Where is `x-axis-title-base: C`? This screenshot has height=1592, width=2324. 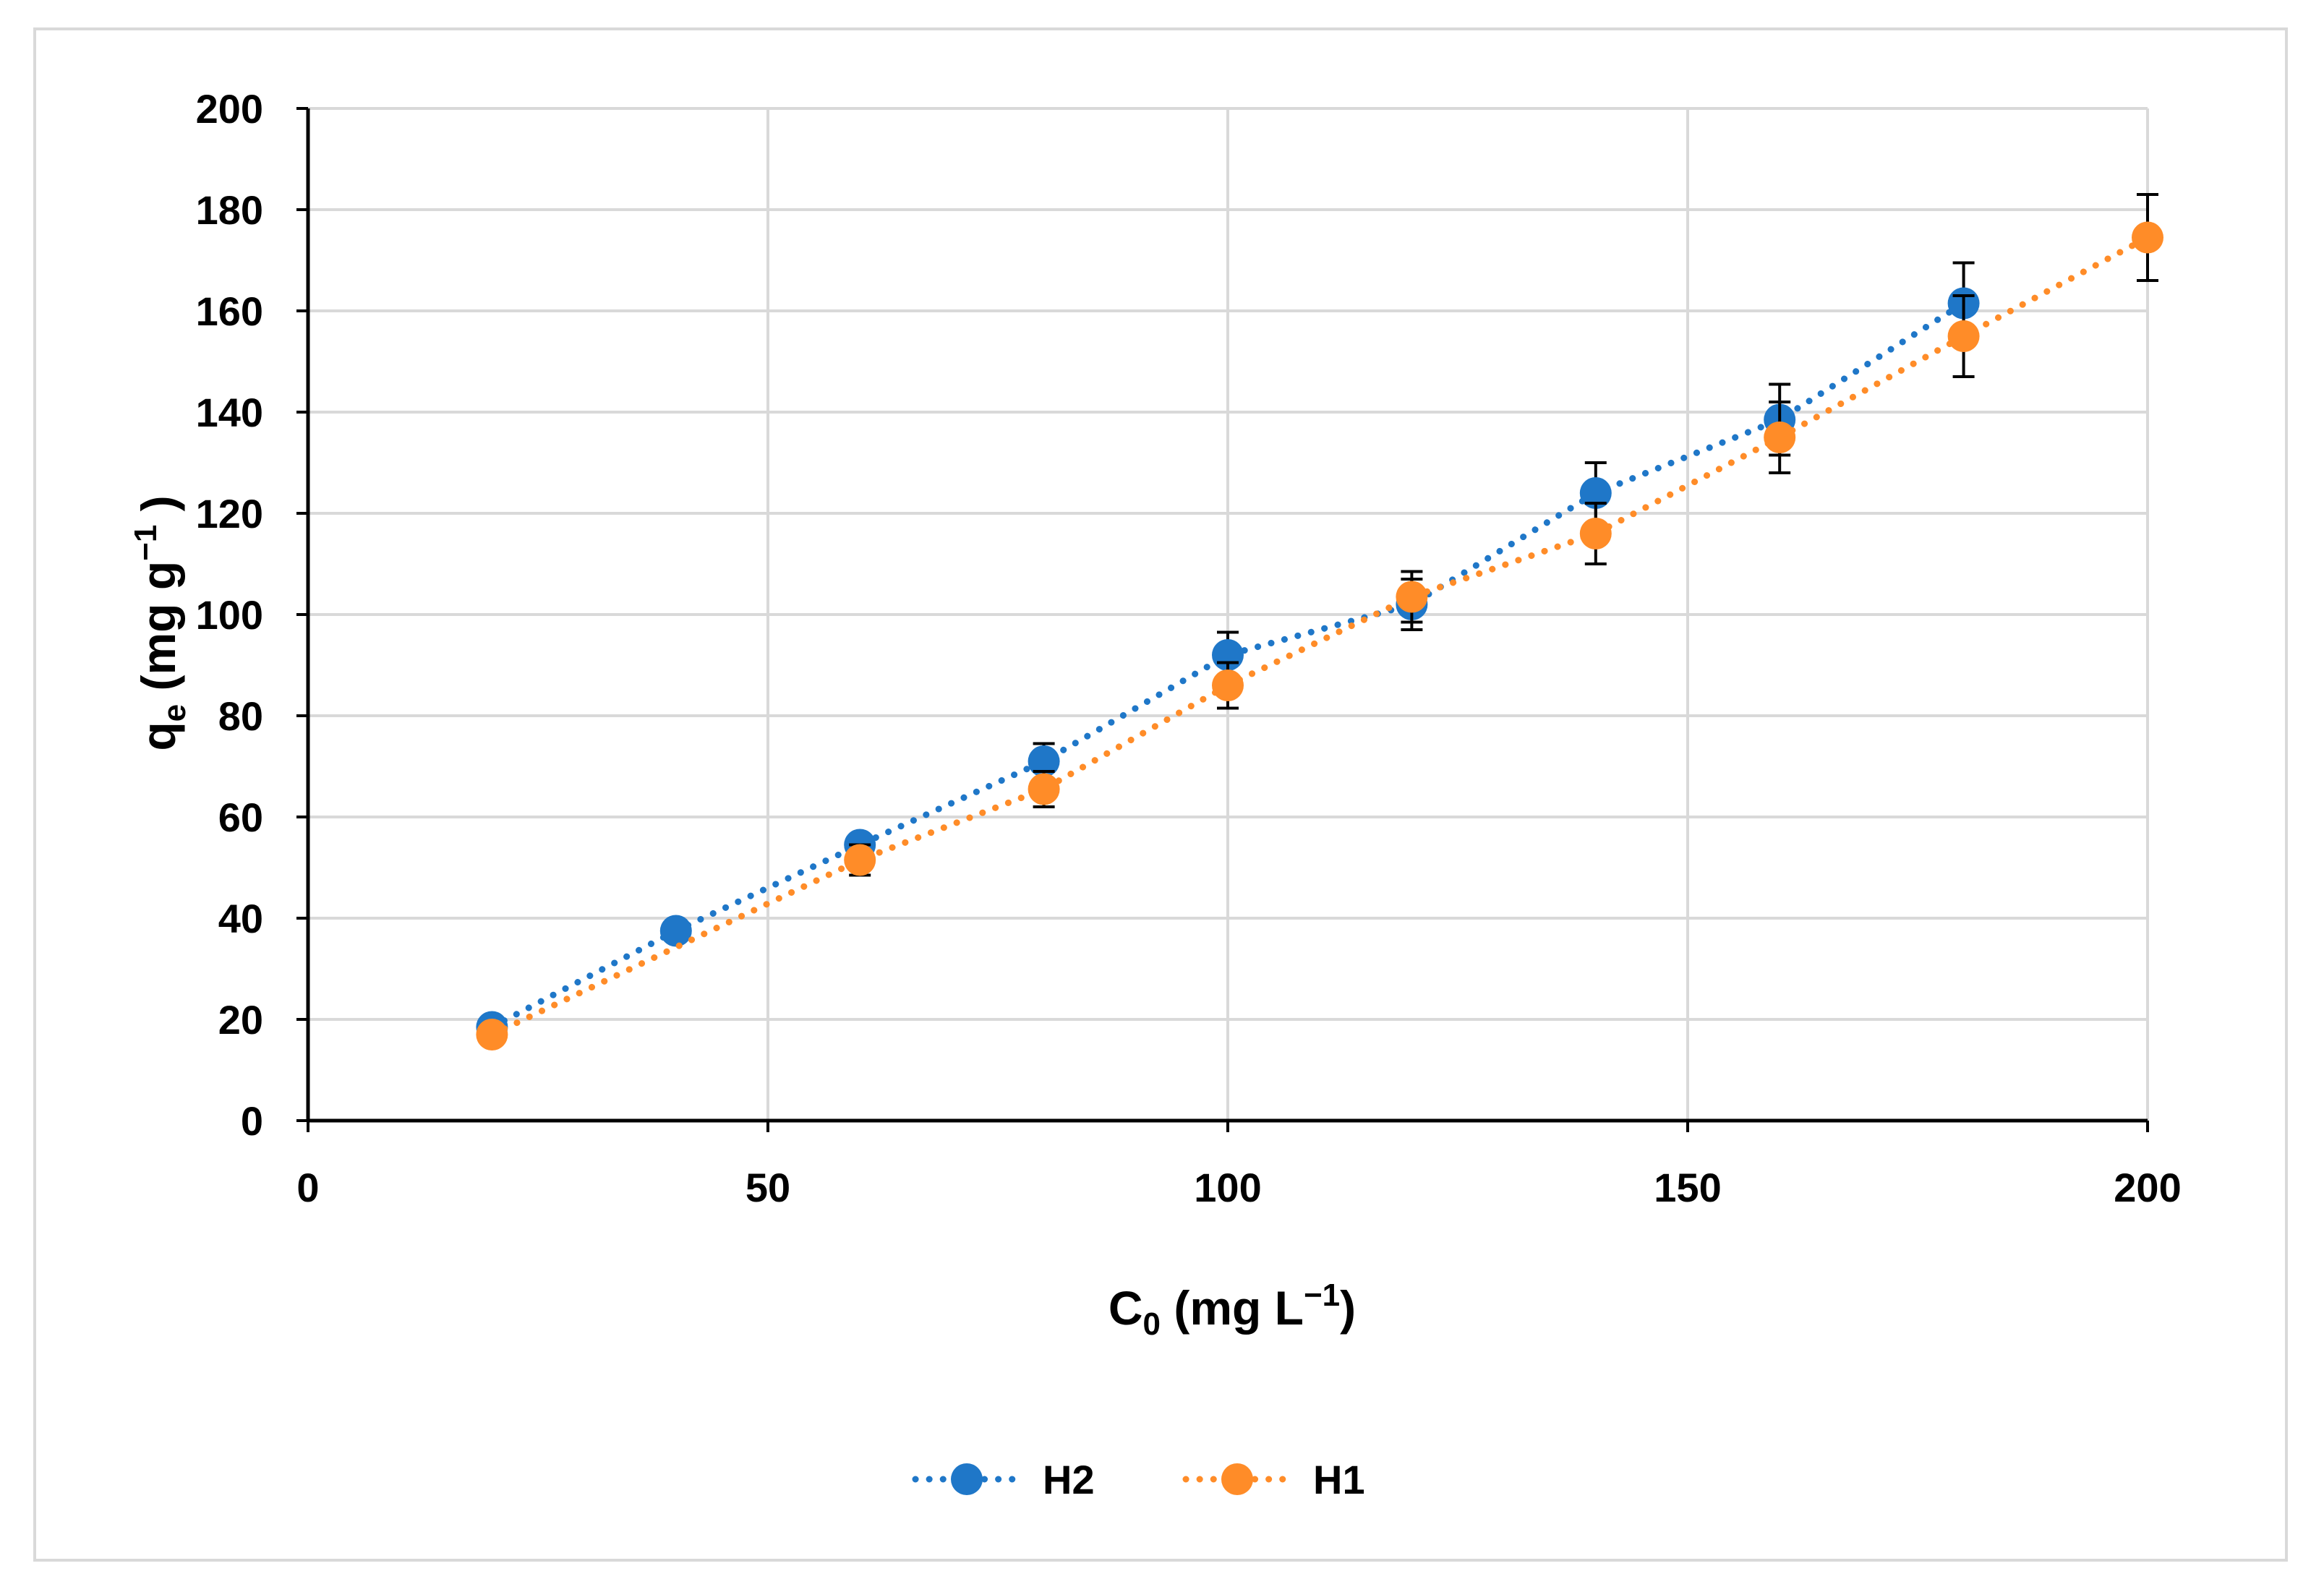 x-axis-title-base: C is located at coordinates (1125, 1308).